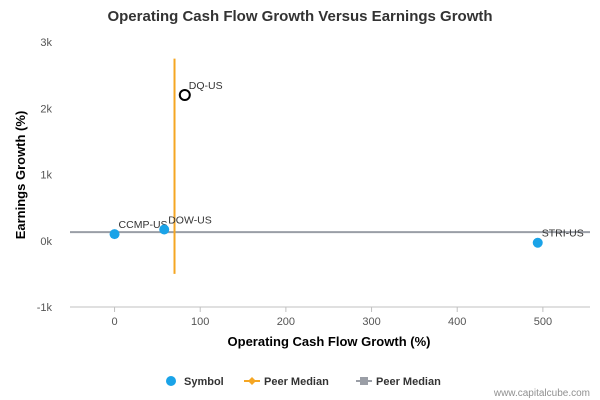  Describe the element at coordinates (286, 322) in the screenshot. I see `x-tick-label: 200` at that location.